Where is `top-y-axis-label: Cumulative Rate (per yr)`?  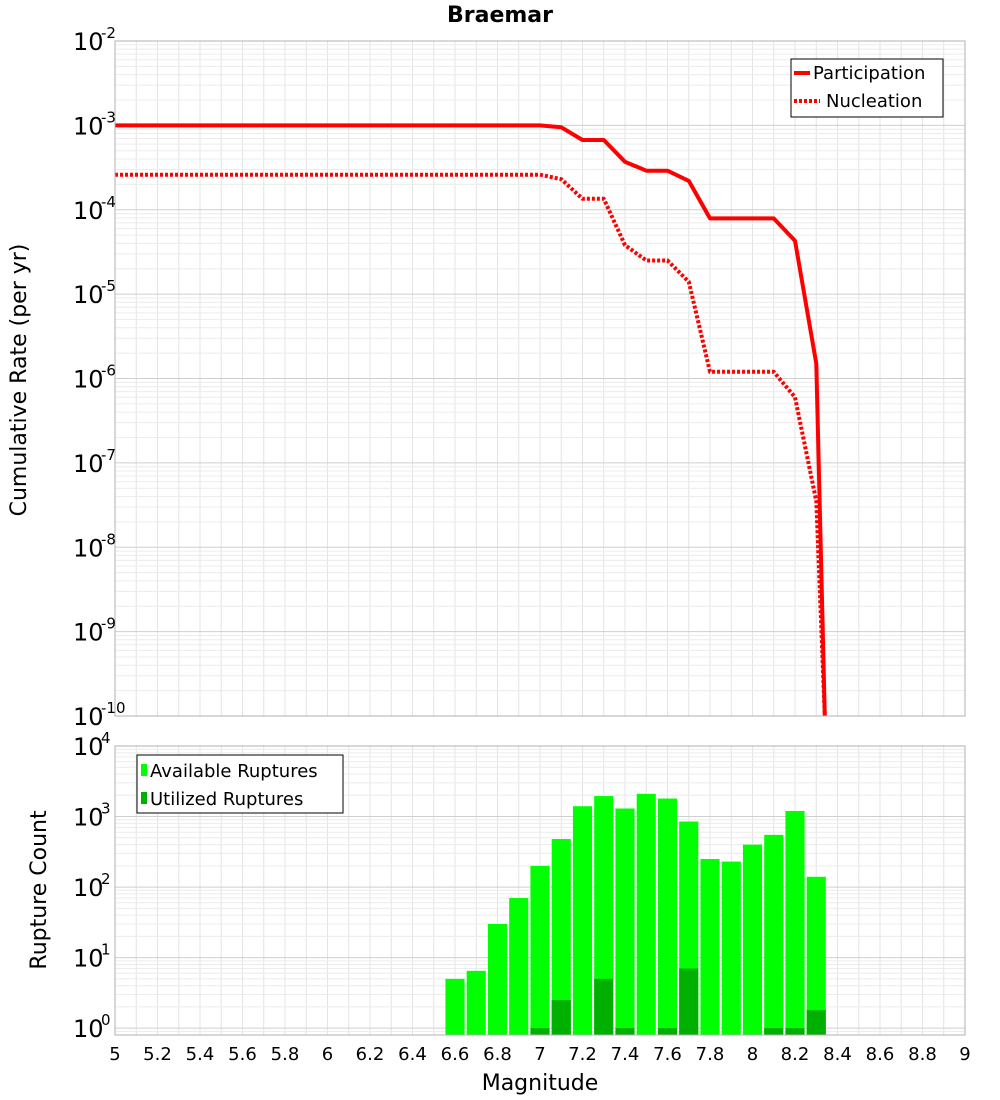
top-y-axis-label: Cumulative Rate (per yr) is located at coordinates (19, 380).